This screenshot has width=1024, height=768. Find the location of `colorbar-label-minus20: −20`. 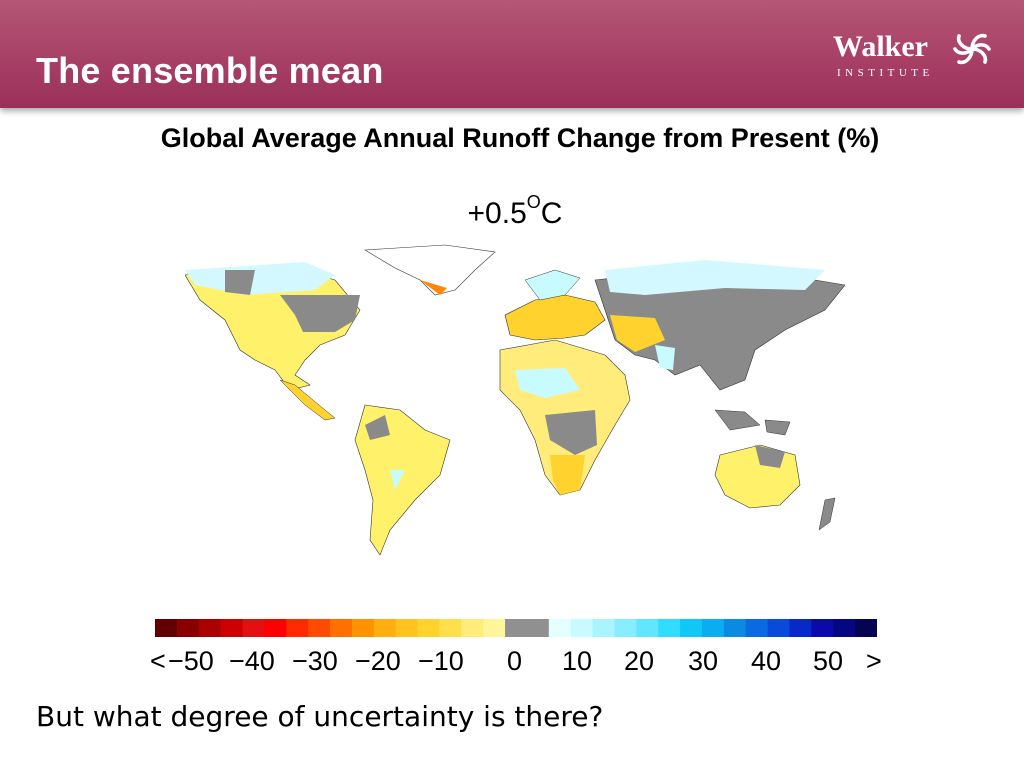

colorbar-label-minus20: −20 is located at coordinates (378, 661).